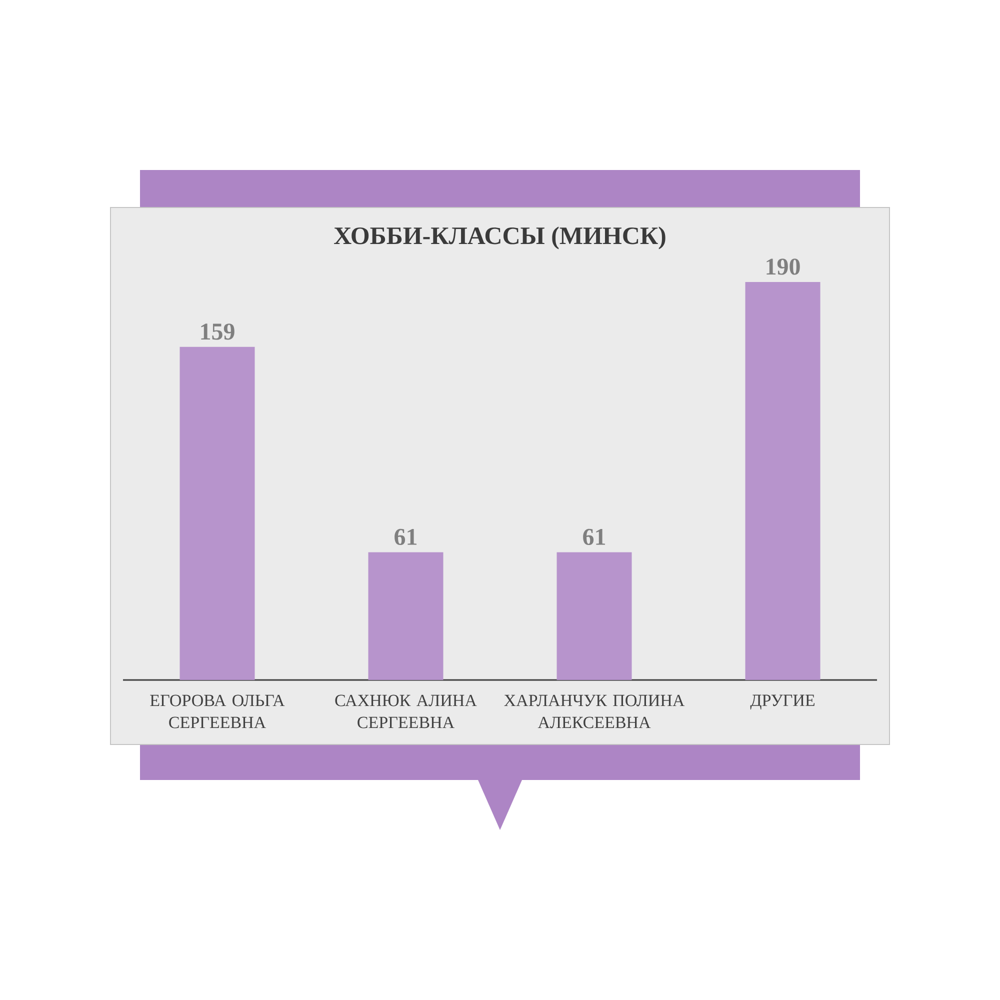 The image size is (1000, 1000). I want to click on data-label: 190, so click(783, 266).